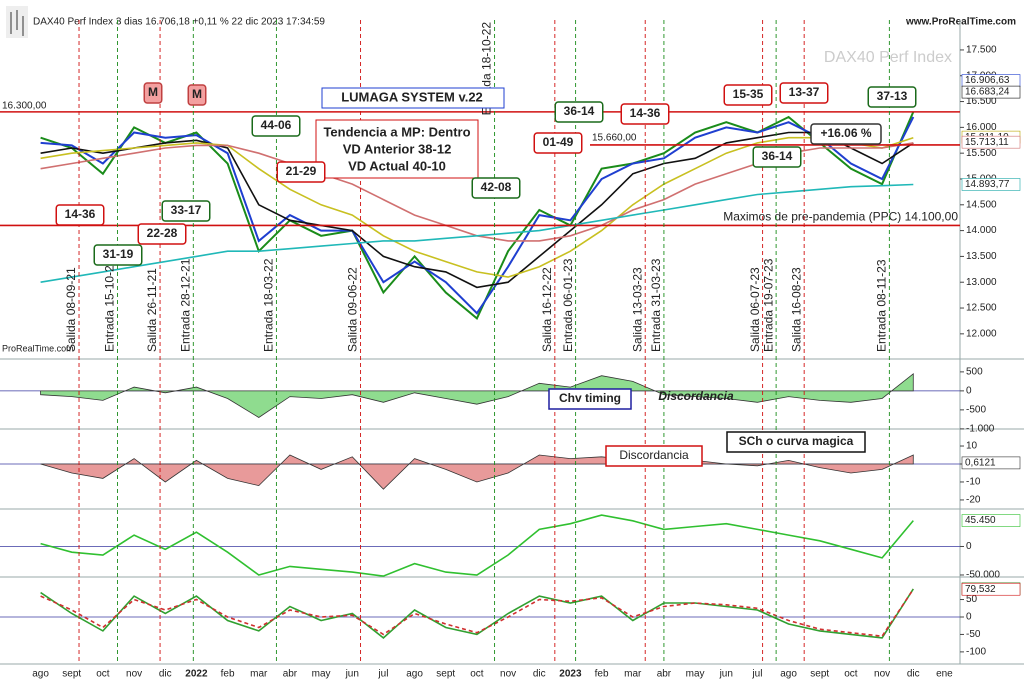 The image size is (1024, 683). Describe the element at coordinates (382, 674) in the screenshot. I see `x-tick-label: jul` at that location.